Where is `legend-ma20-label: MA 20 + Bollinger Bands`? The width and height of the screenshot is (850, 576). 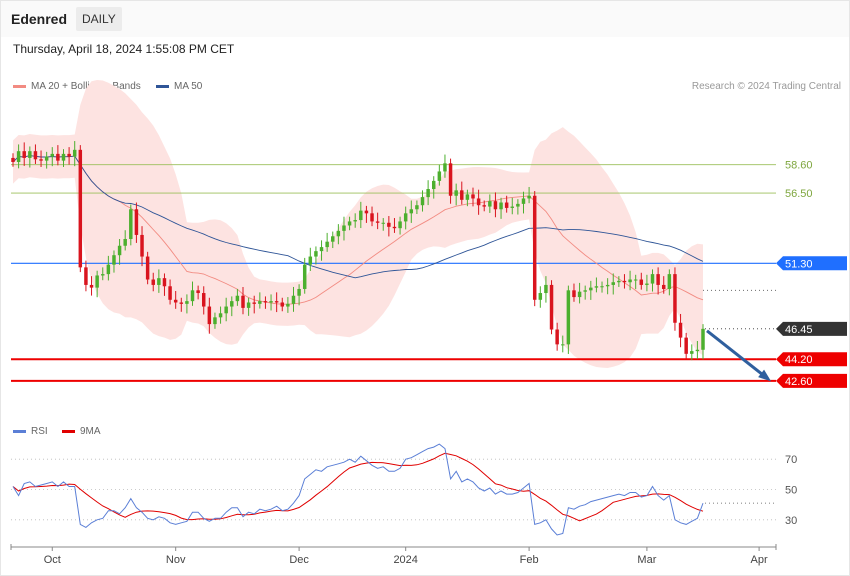 legend-ma20-label: MA 20 + Bollinger Bands is located at coordinates (86, 86).